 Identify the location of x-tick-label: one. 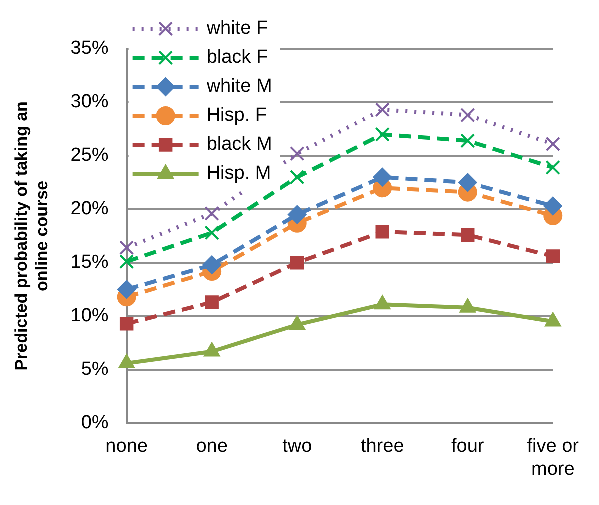
(212, 447).